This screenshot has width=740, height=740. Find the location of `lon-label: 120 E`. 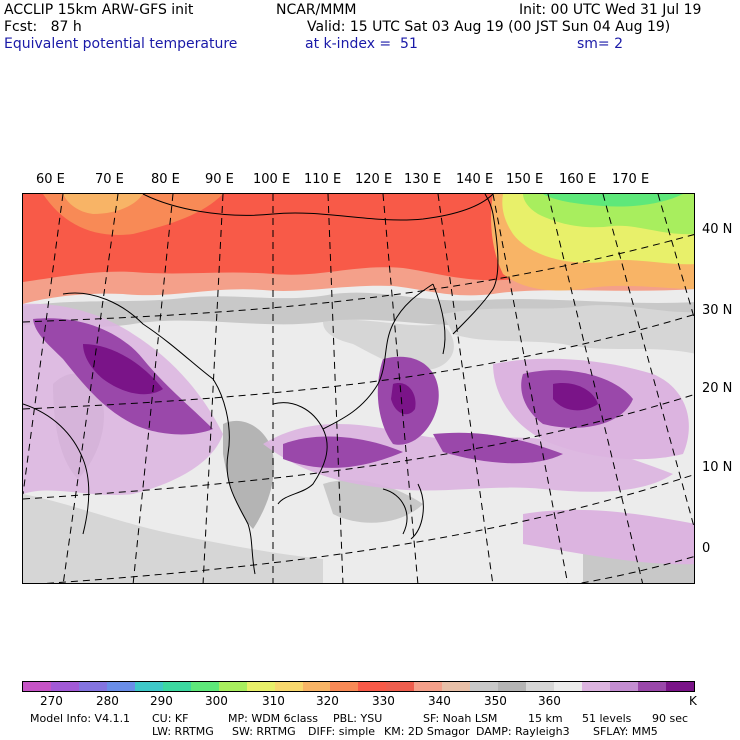

lon-label: 120 E is located at coordinates (374, 179).